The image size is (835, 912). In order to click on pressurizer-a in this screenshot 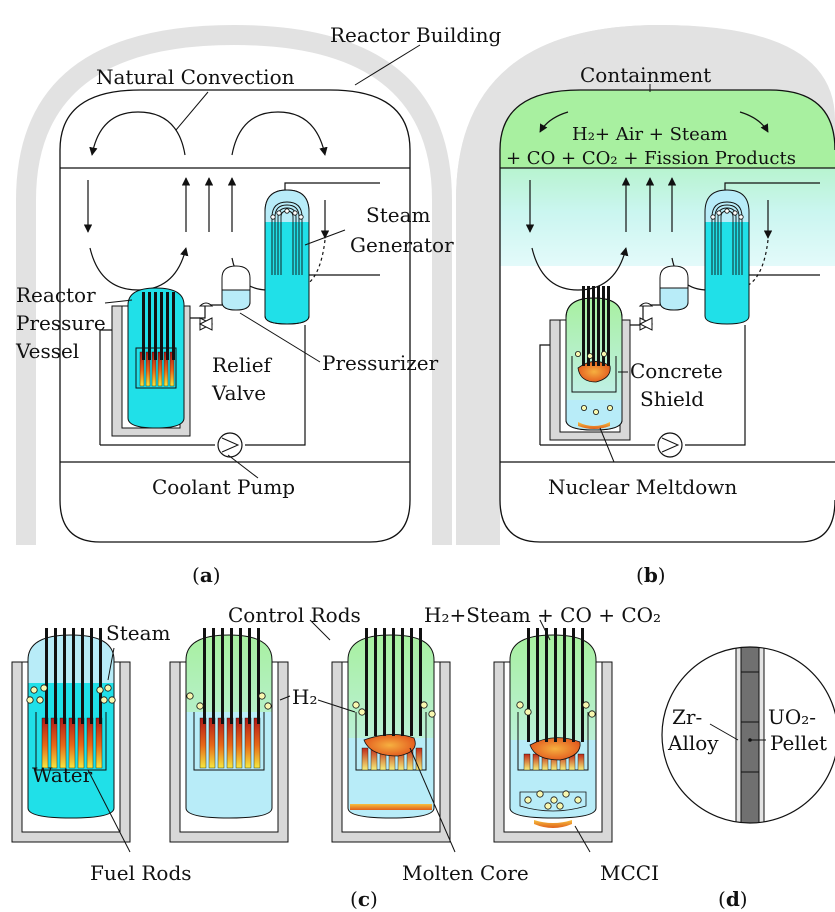, I will do `click(236, 288)`.